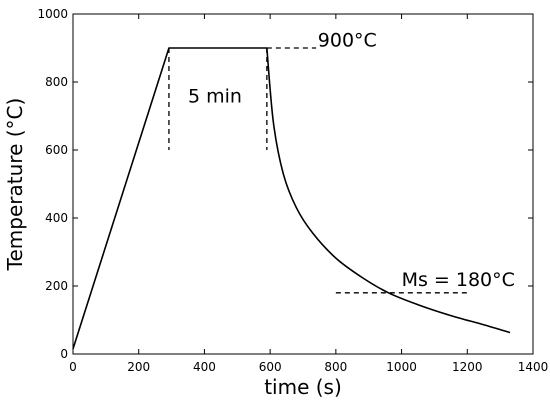  I want to click on x-tick-label: 0, so click(73, 367).